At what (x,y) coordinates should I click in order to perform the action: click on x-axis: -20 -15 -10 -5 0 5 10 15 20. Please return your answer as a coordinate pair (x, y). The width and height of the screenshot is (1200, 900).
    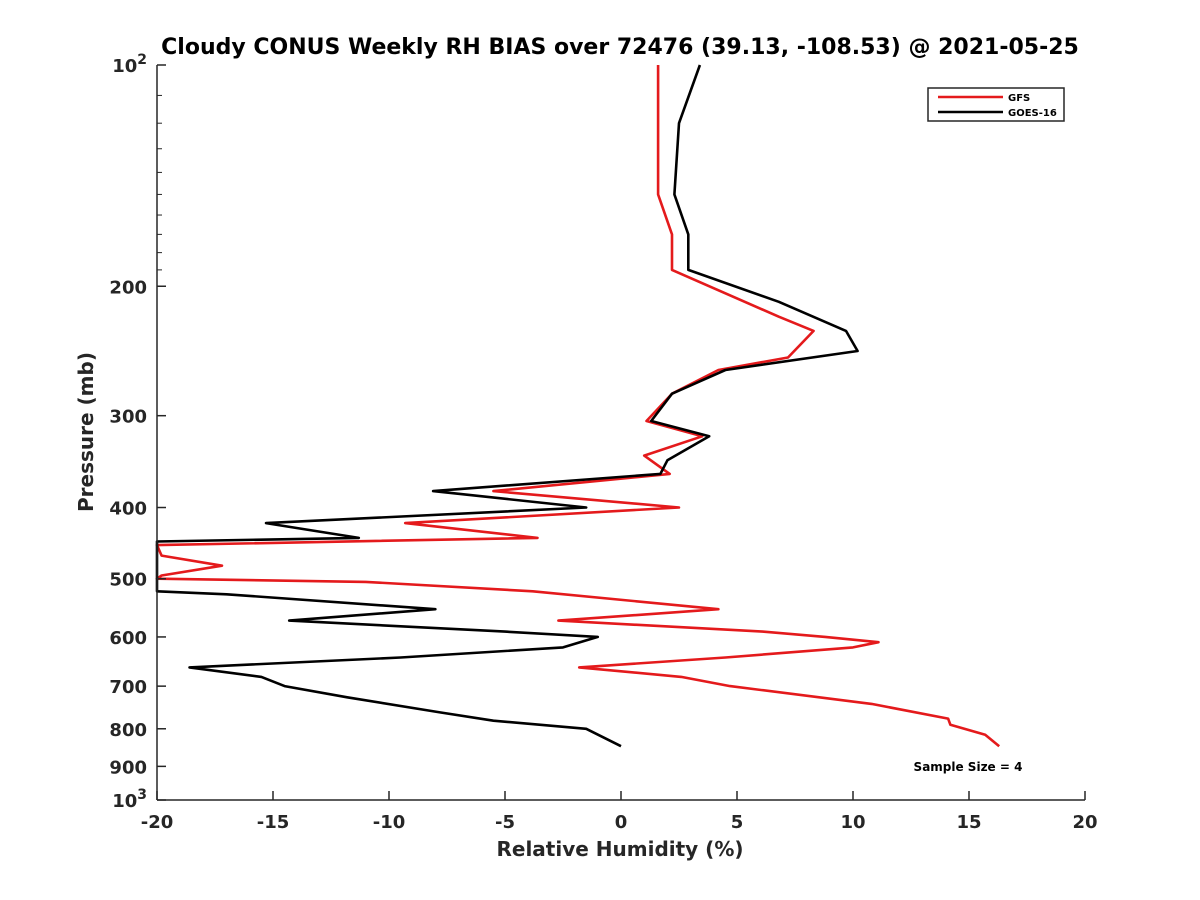
    Looking at the image, I should click on (619, 812).